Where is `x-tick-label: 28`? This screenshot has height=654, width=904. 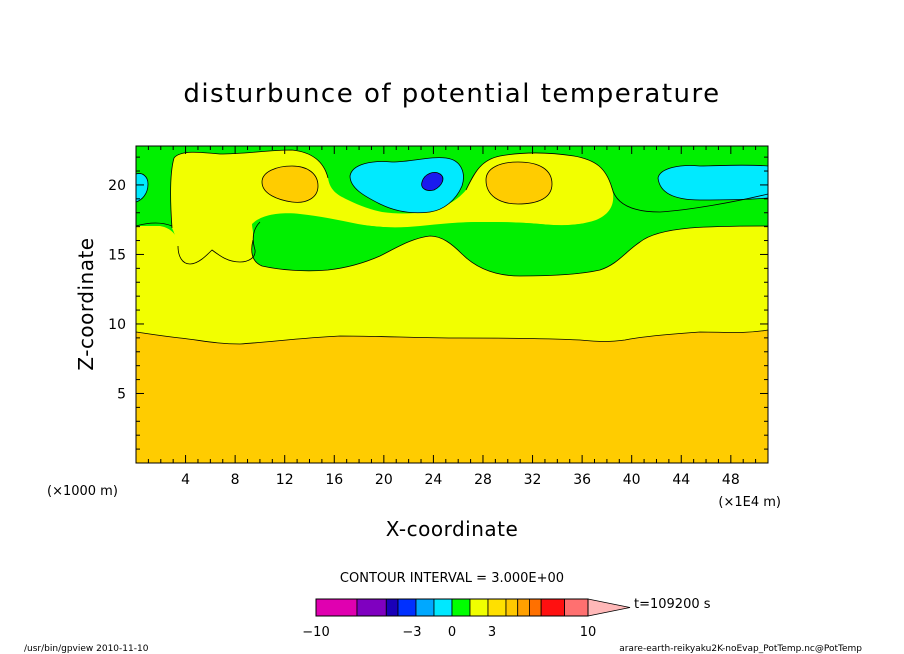 x-tick-label: 28 is located at coordinates (483, 480).